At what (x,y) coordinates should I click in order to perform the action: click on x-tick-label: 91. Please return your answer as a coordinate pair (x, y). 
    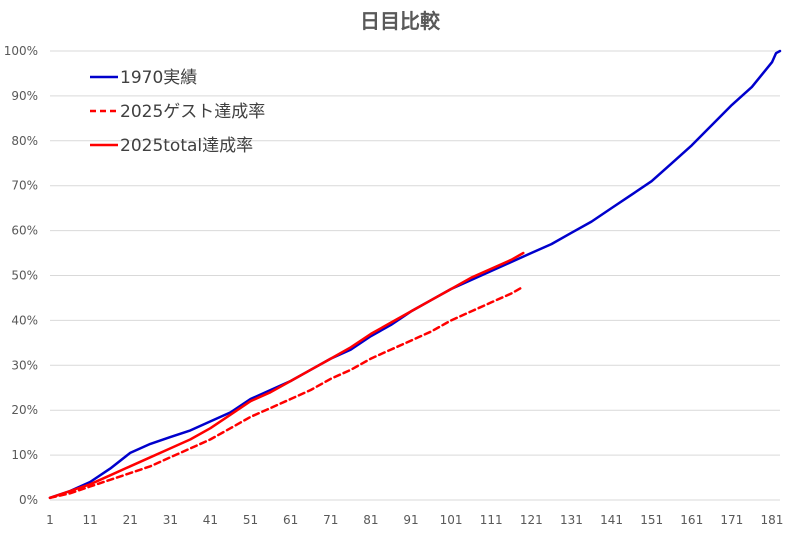
    Looking at the image, I should click on (410, 520).